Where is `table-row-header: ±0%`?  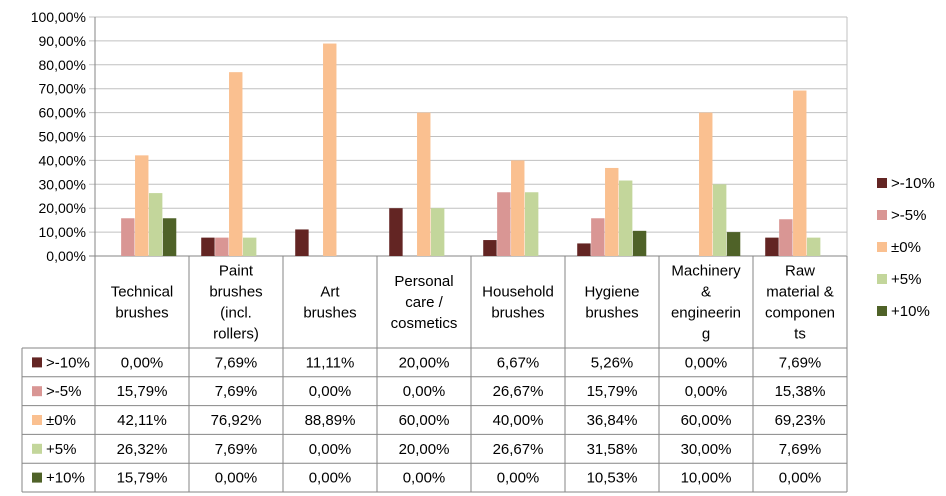 table-row-header: ±0% is located at coordinates (61, 420).